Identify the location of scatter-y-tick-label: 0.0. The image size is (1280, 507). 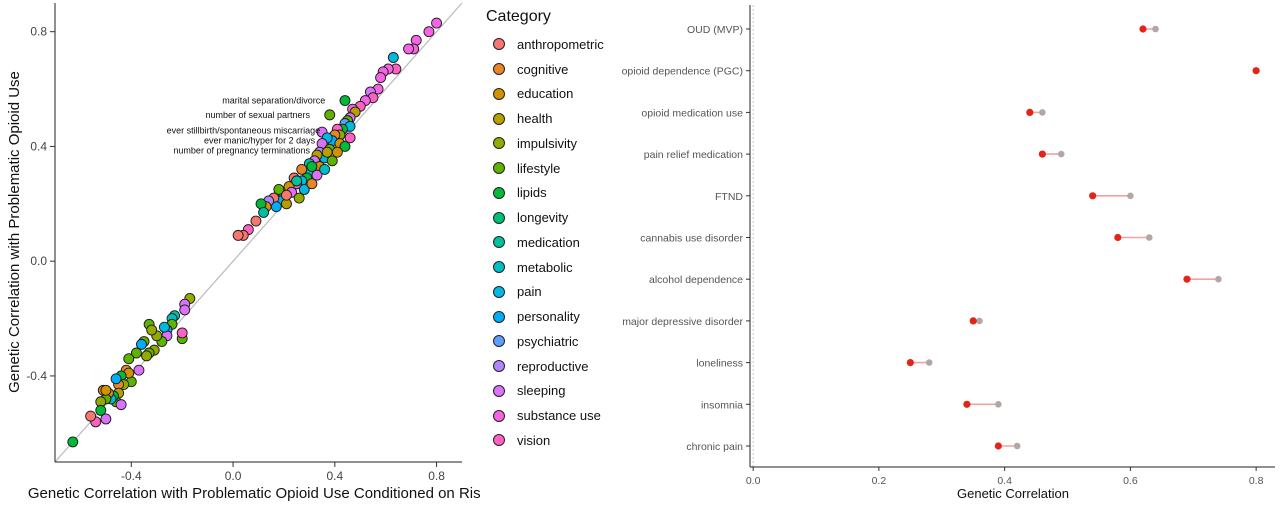
(38, 261).